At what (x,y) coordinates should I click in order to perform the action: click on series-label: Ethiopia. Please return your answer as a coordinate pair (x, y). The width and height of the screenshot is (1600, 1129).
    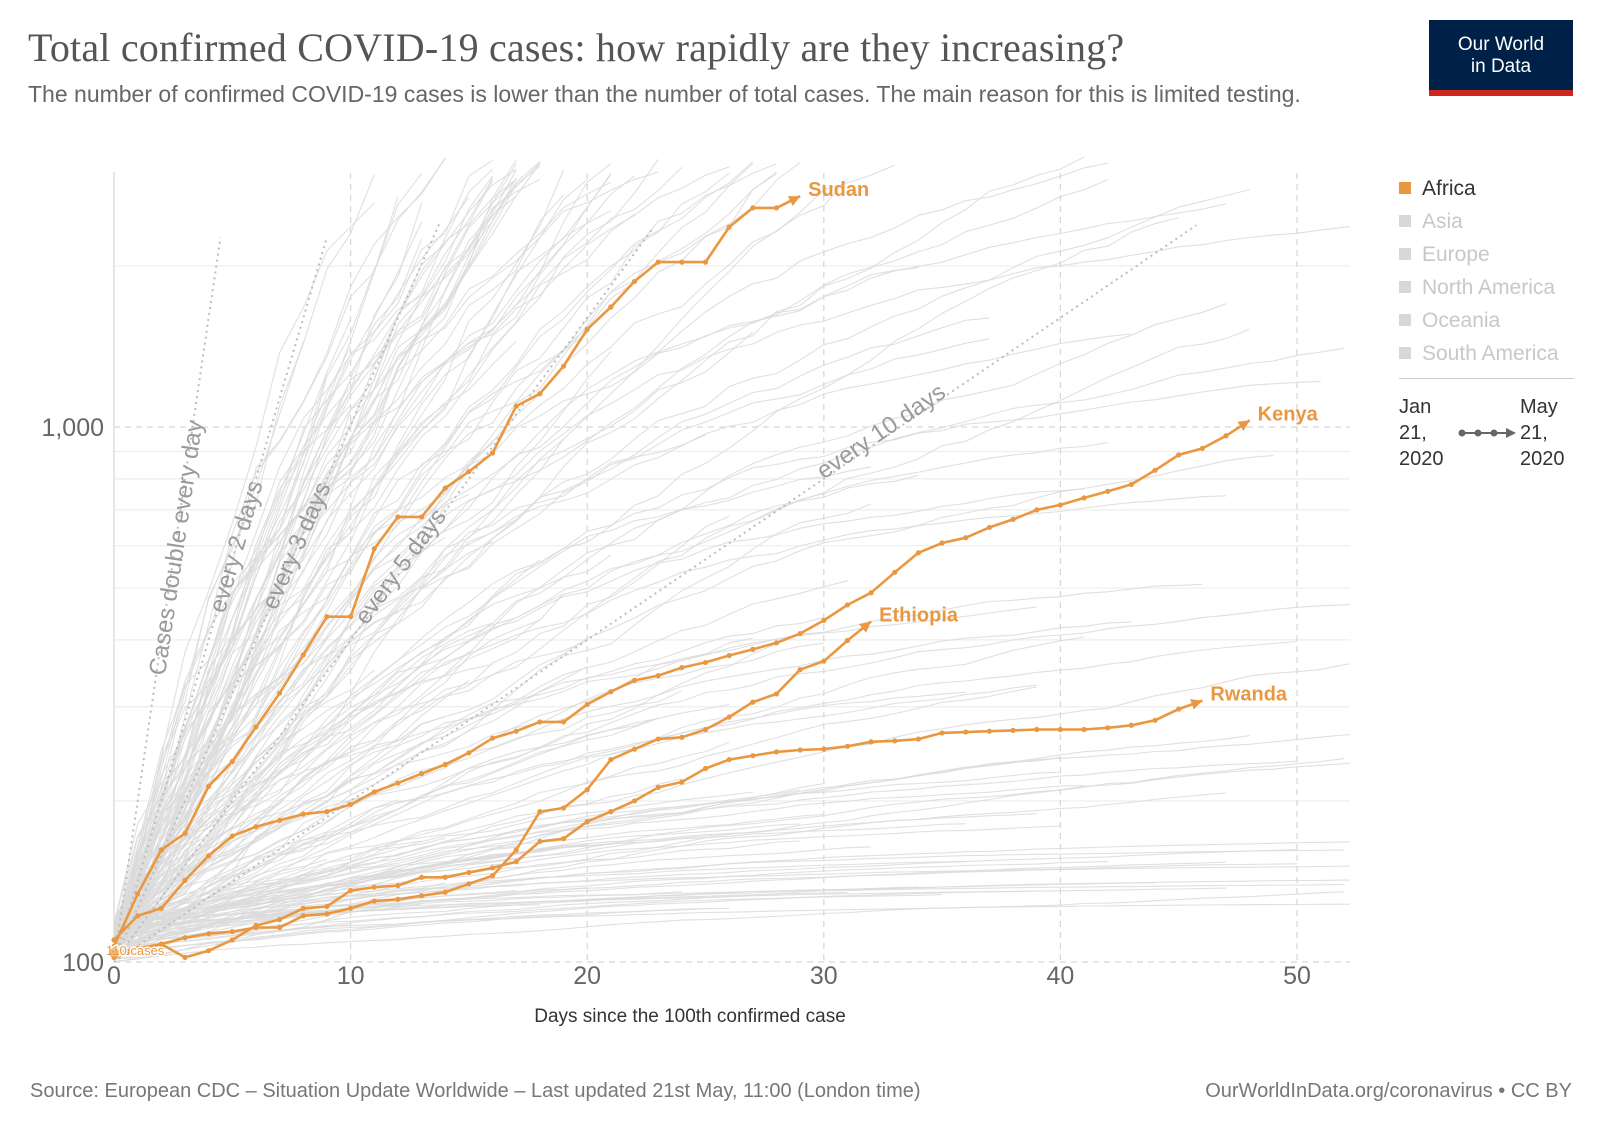
    Looking at the image, I should click on (919, 615).